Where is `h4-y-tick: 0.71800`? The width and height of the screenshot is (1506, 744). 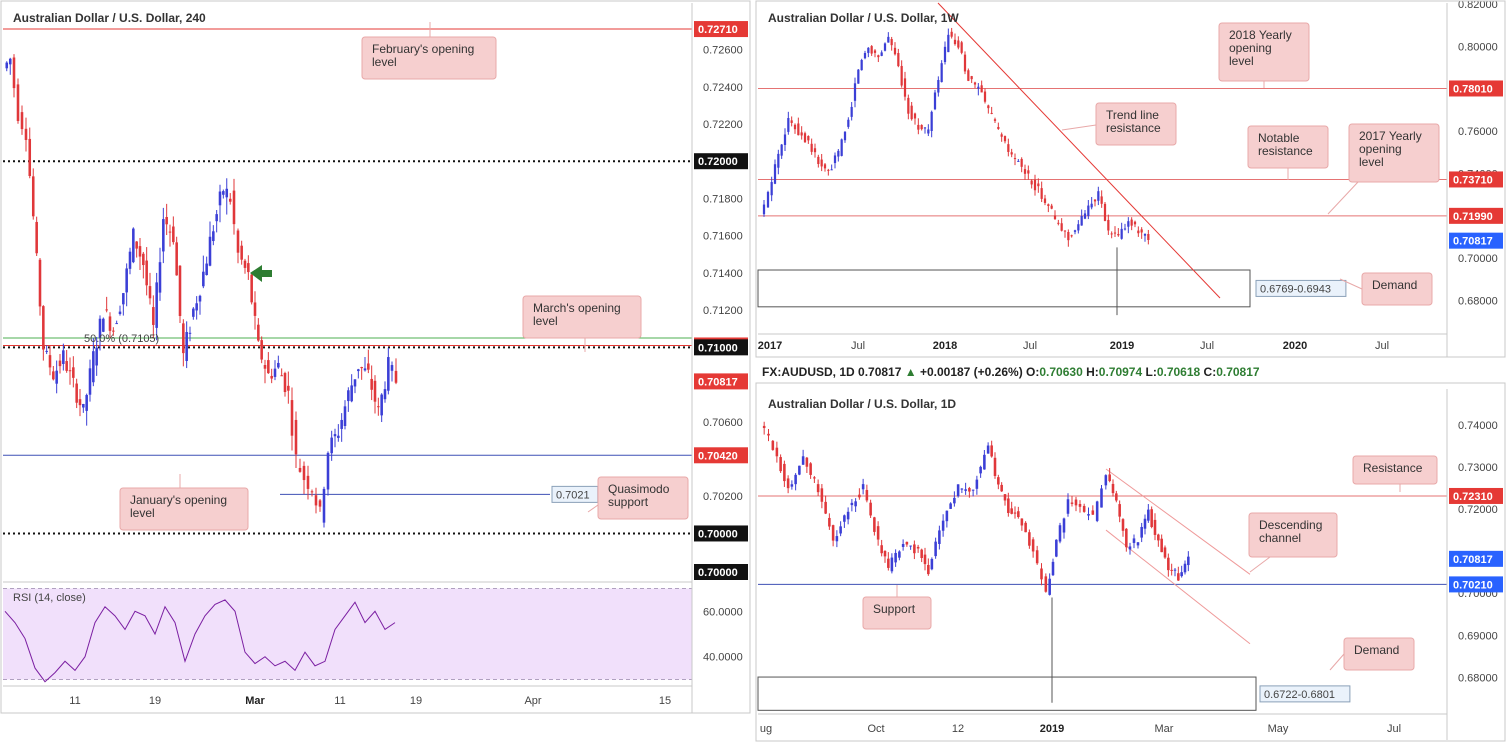 h4-y-tick: 0.71800 is located at coordinates (723, 199).